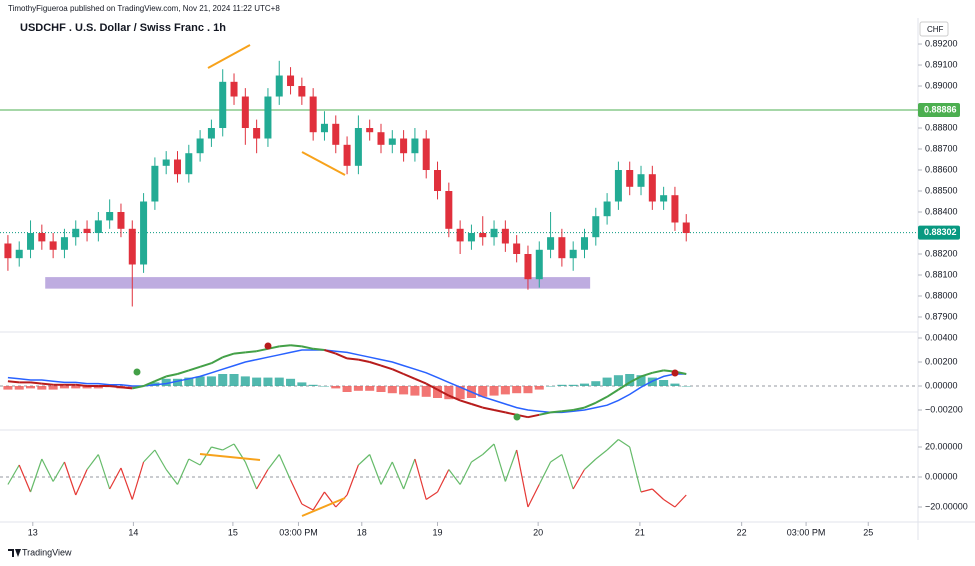 This screenshot has height=566, width=975. Describe the element at coordinates (941, 385) in the screenshot. I see `y-tick-label: 0.00000` at that location.